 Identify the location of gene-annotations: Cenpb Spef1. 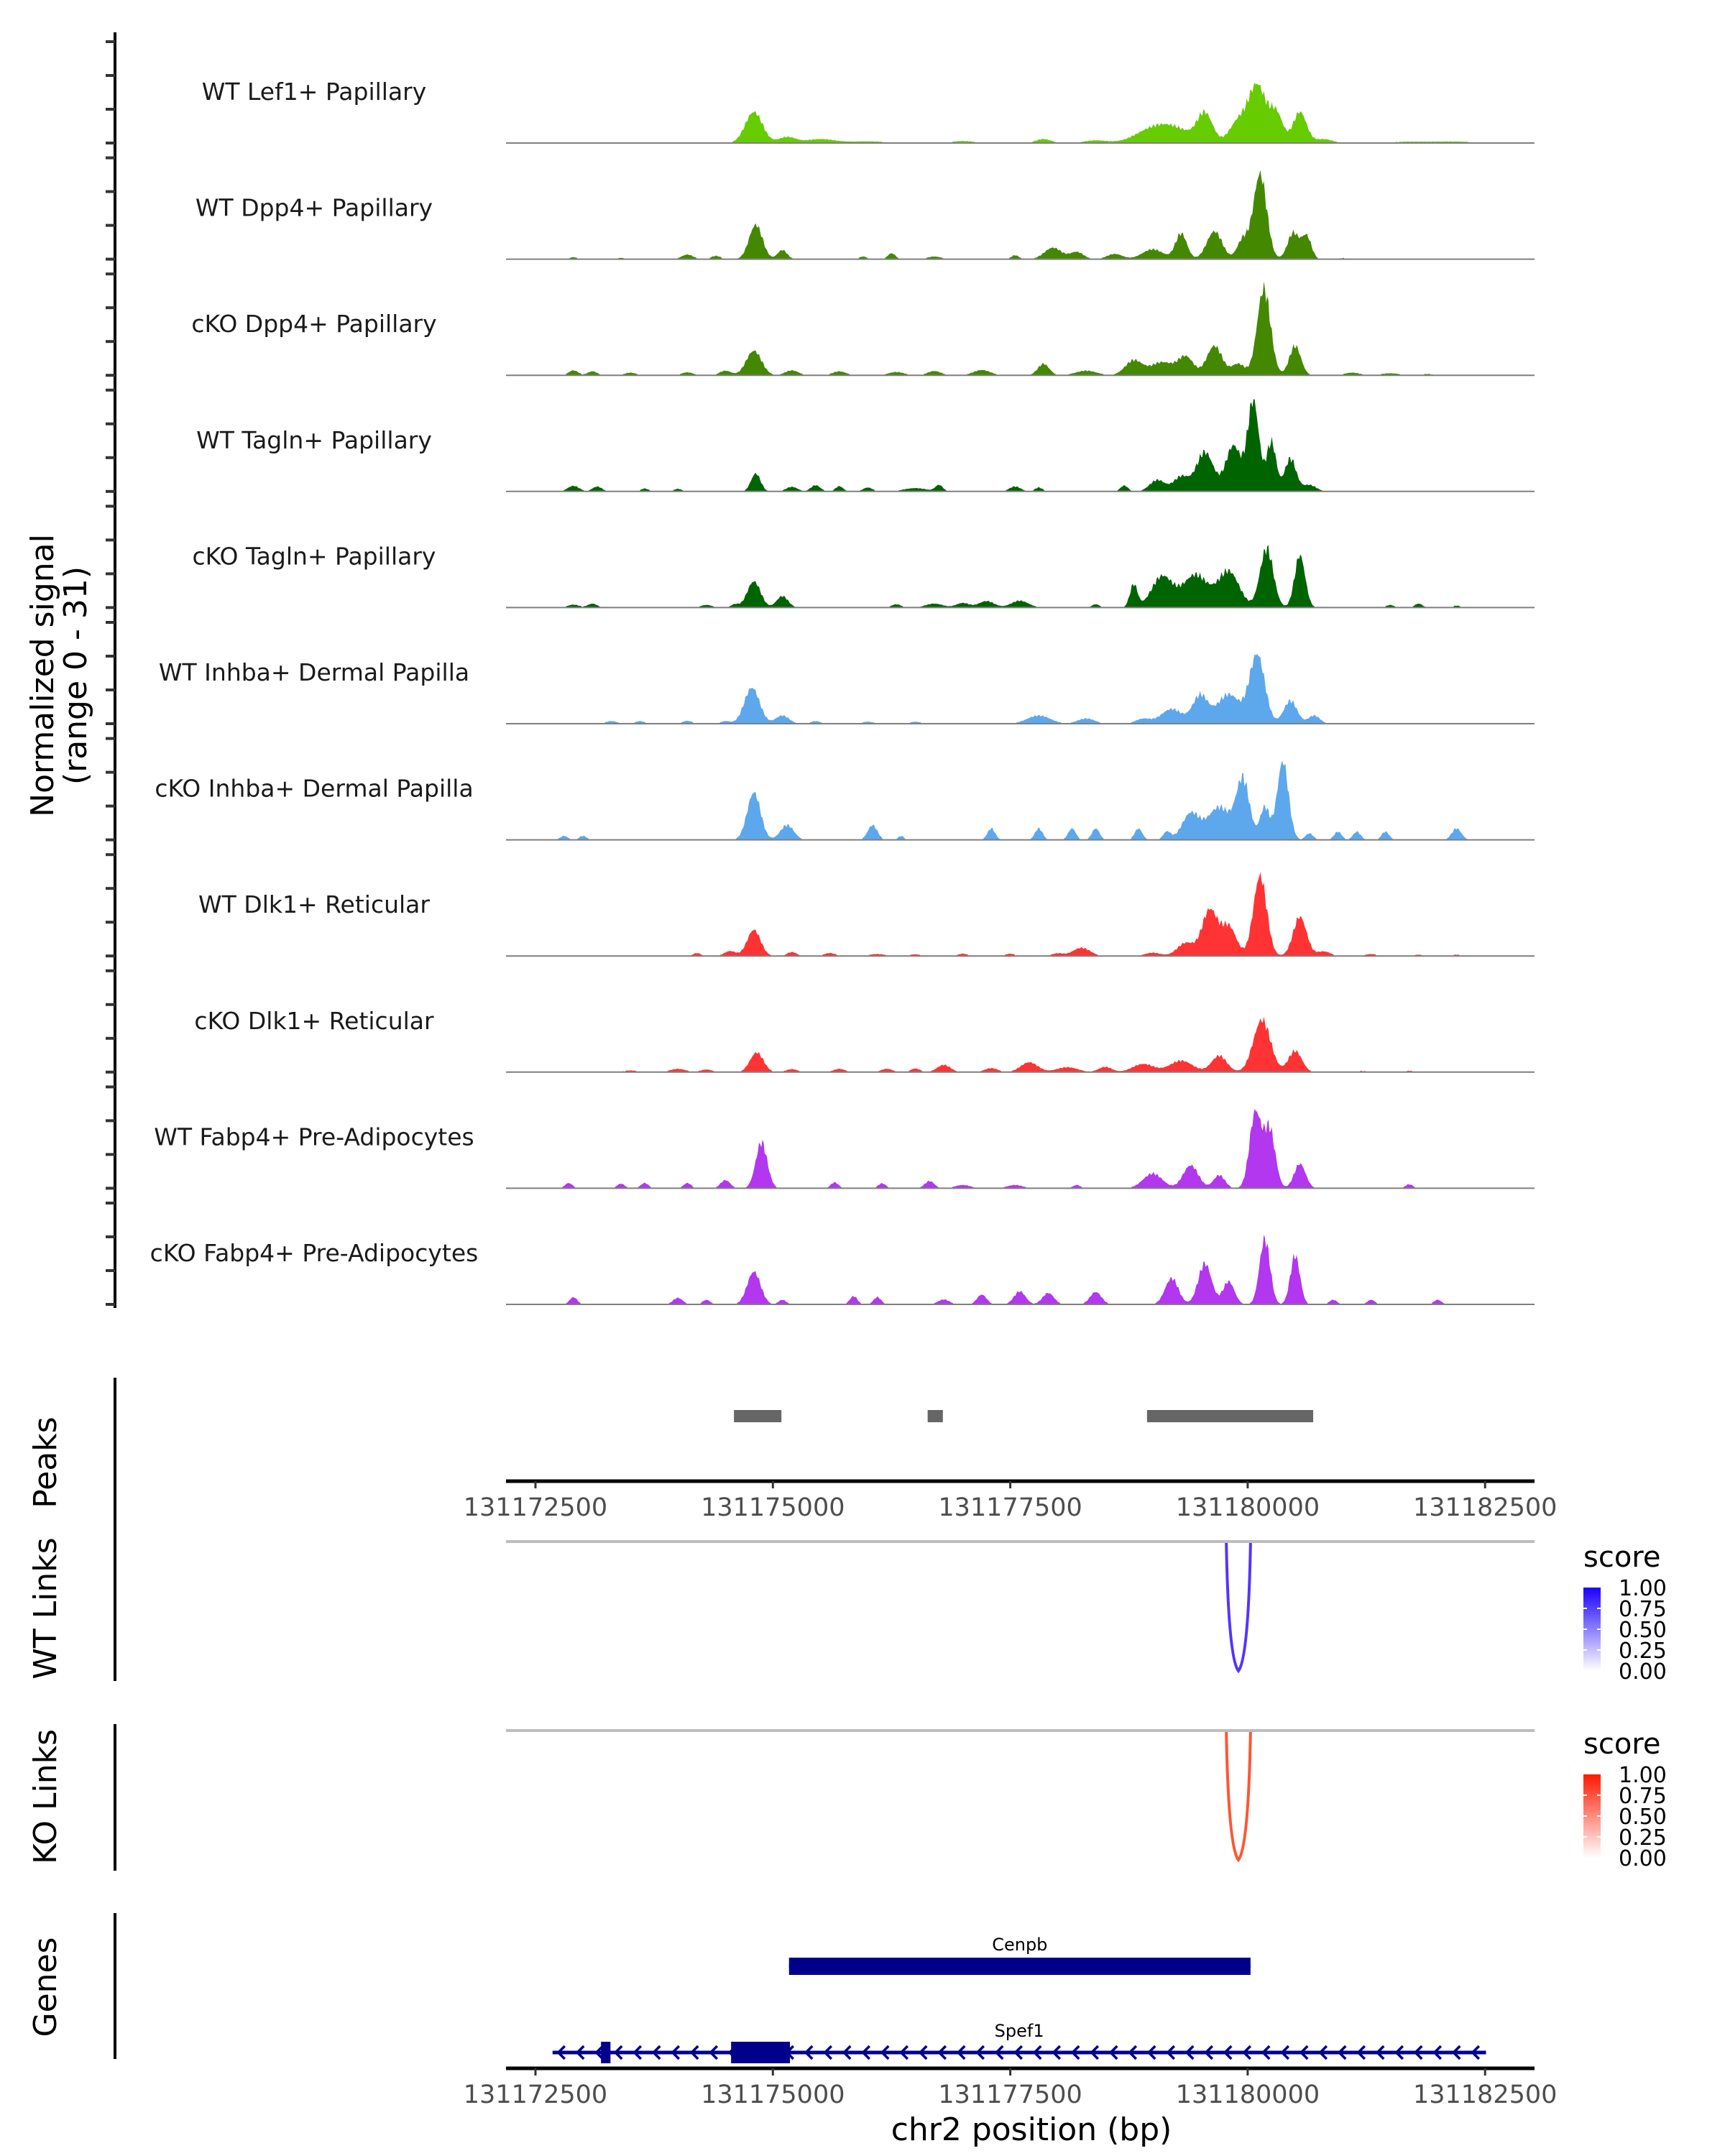
(1019, 1999).